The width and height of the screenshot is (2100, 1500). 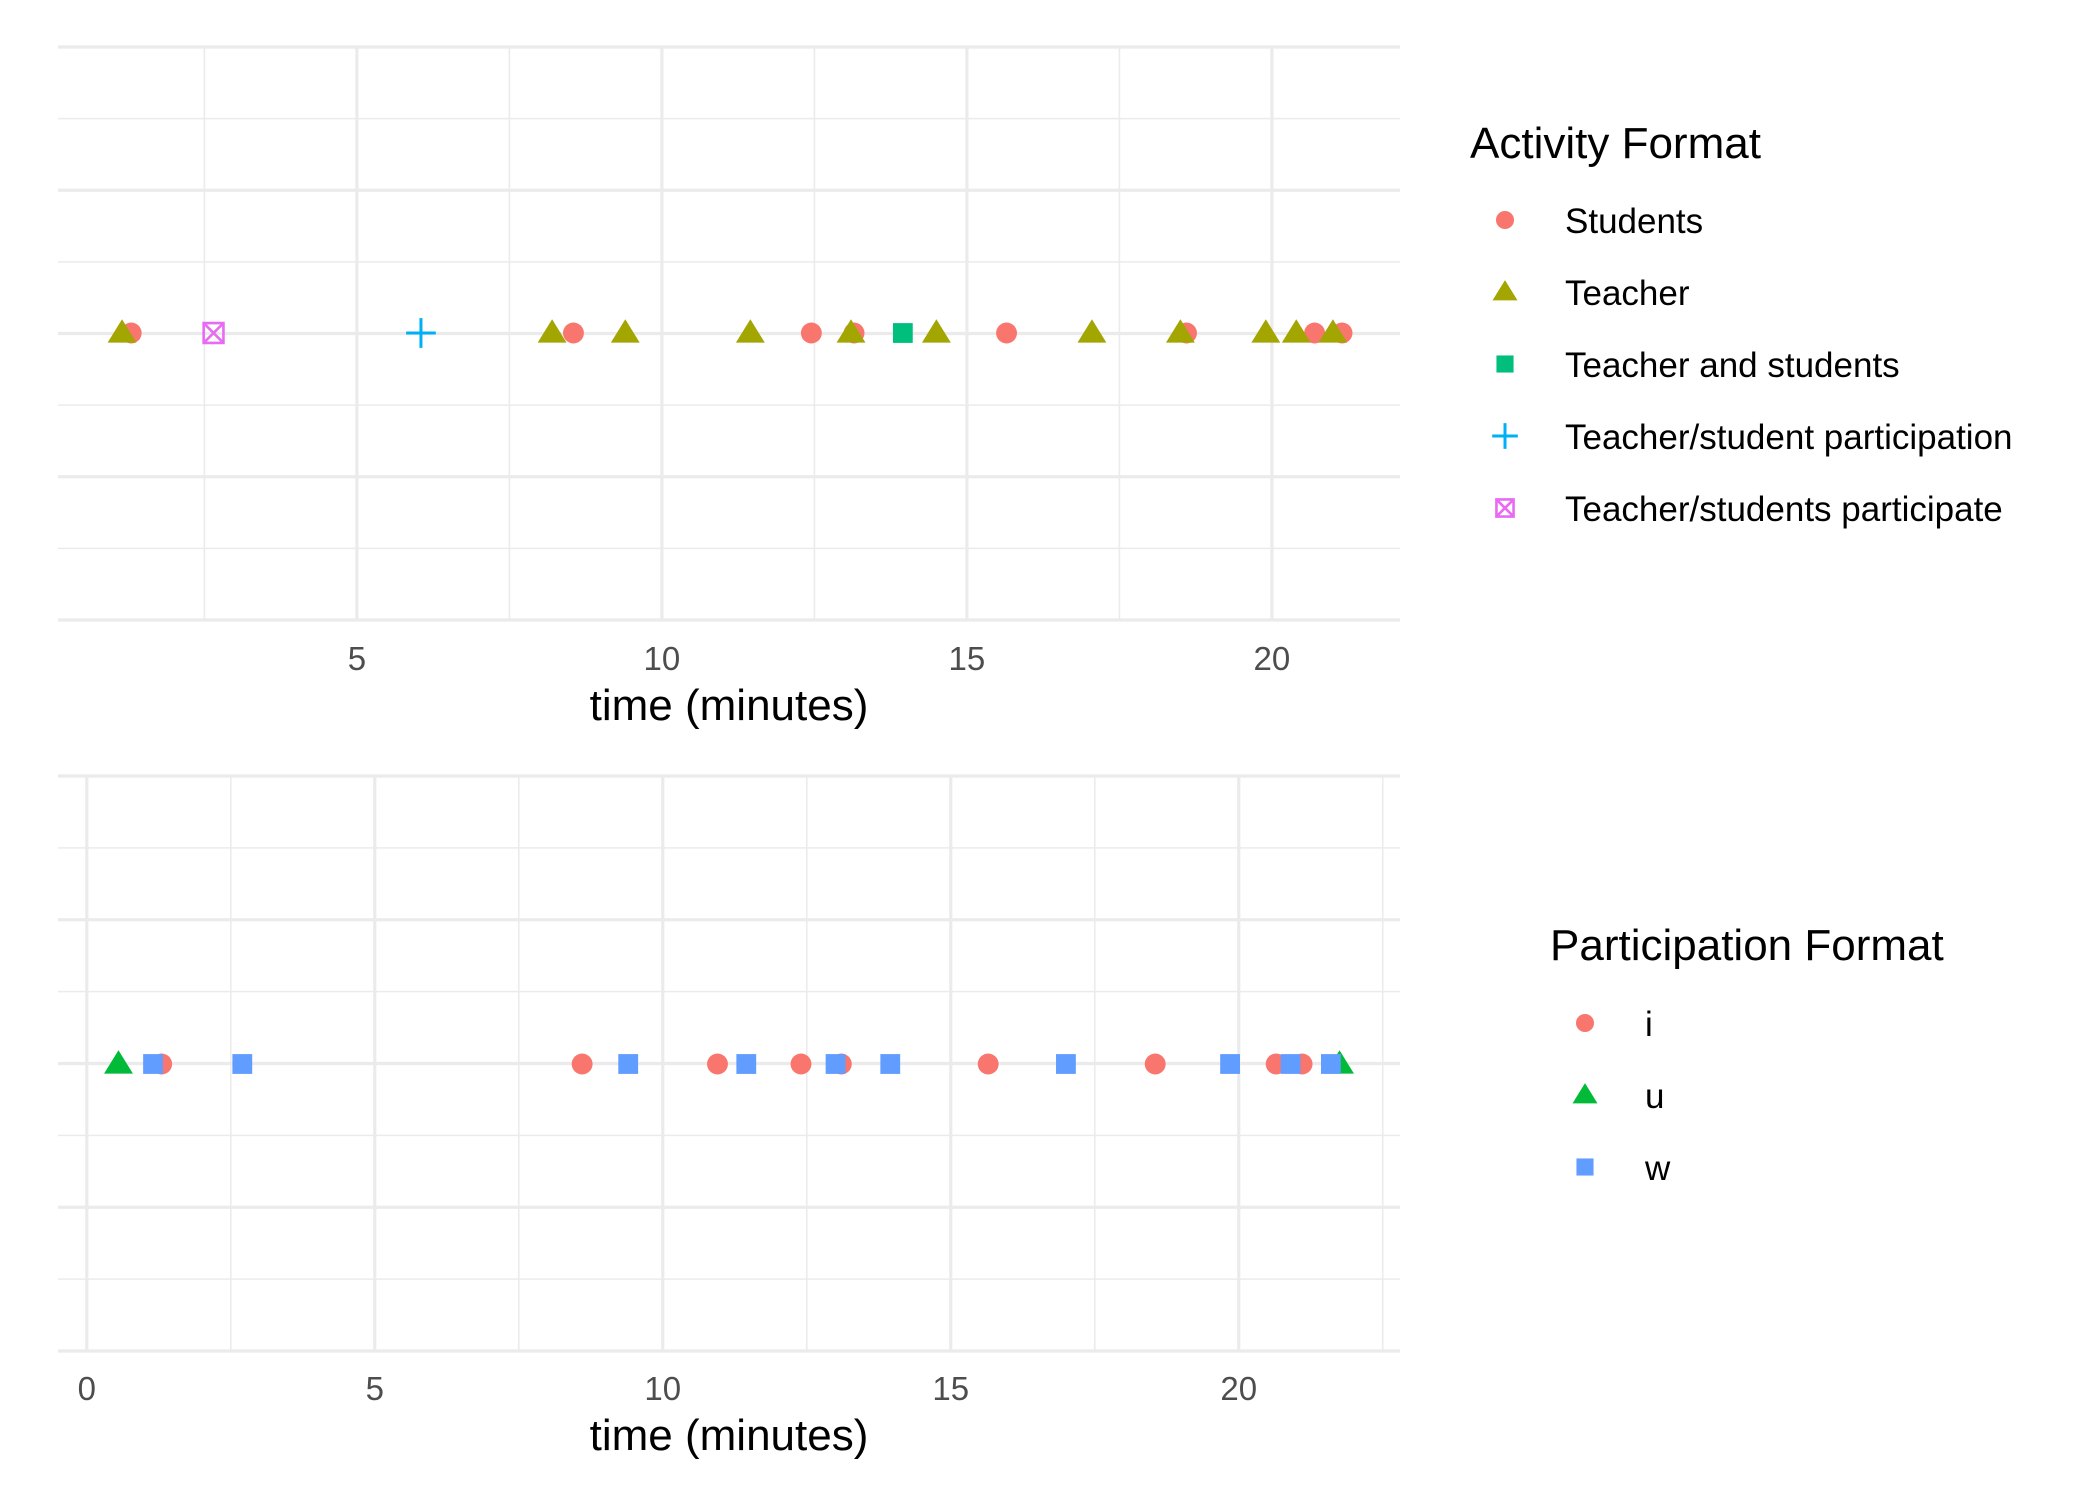 I want to click on activity-points, so click(x=730, y=333).